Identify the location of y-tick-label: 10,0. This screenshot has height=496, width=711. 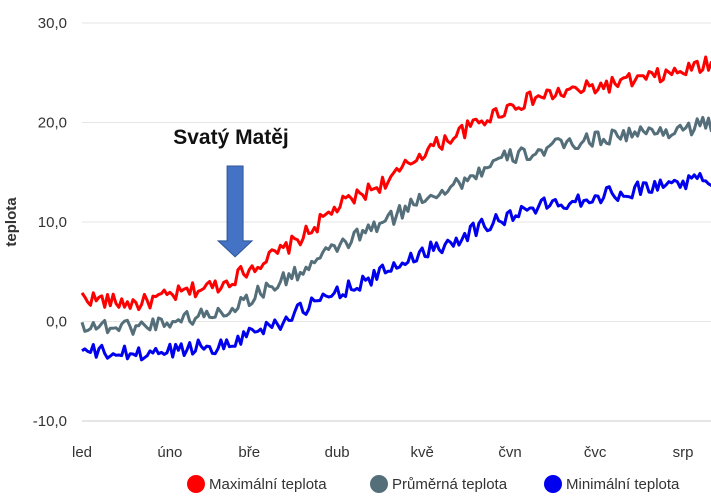
(52, 222).